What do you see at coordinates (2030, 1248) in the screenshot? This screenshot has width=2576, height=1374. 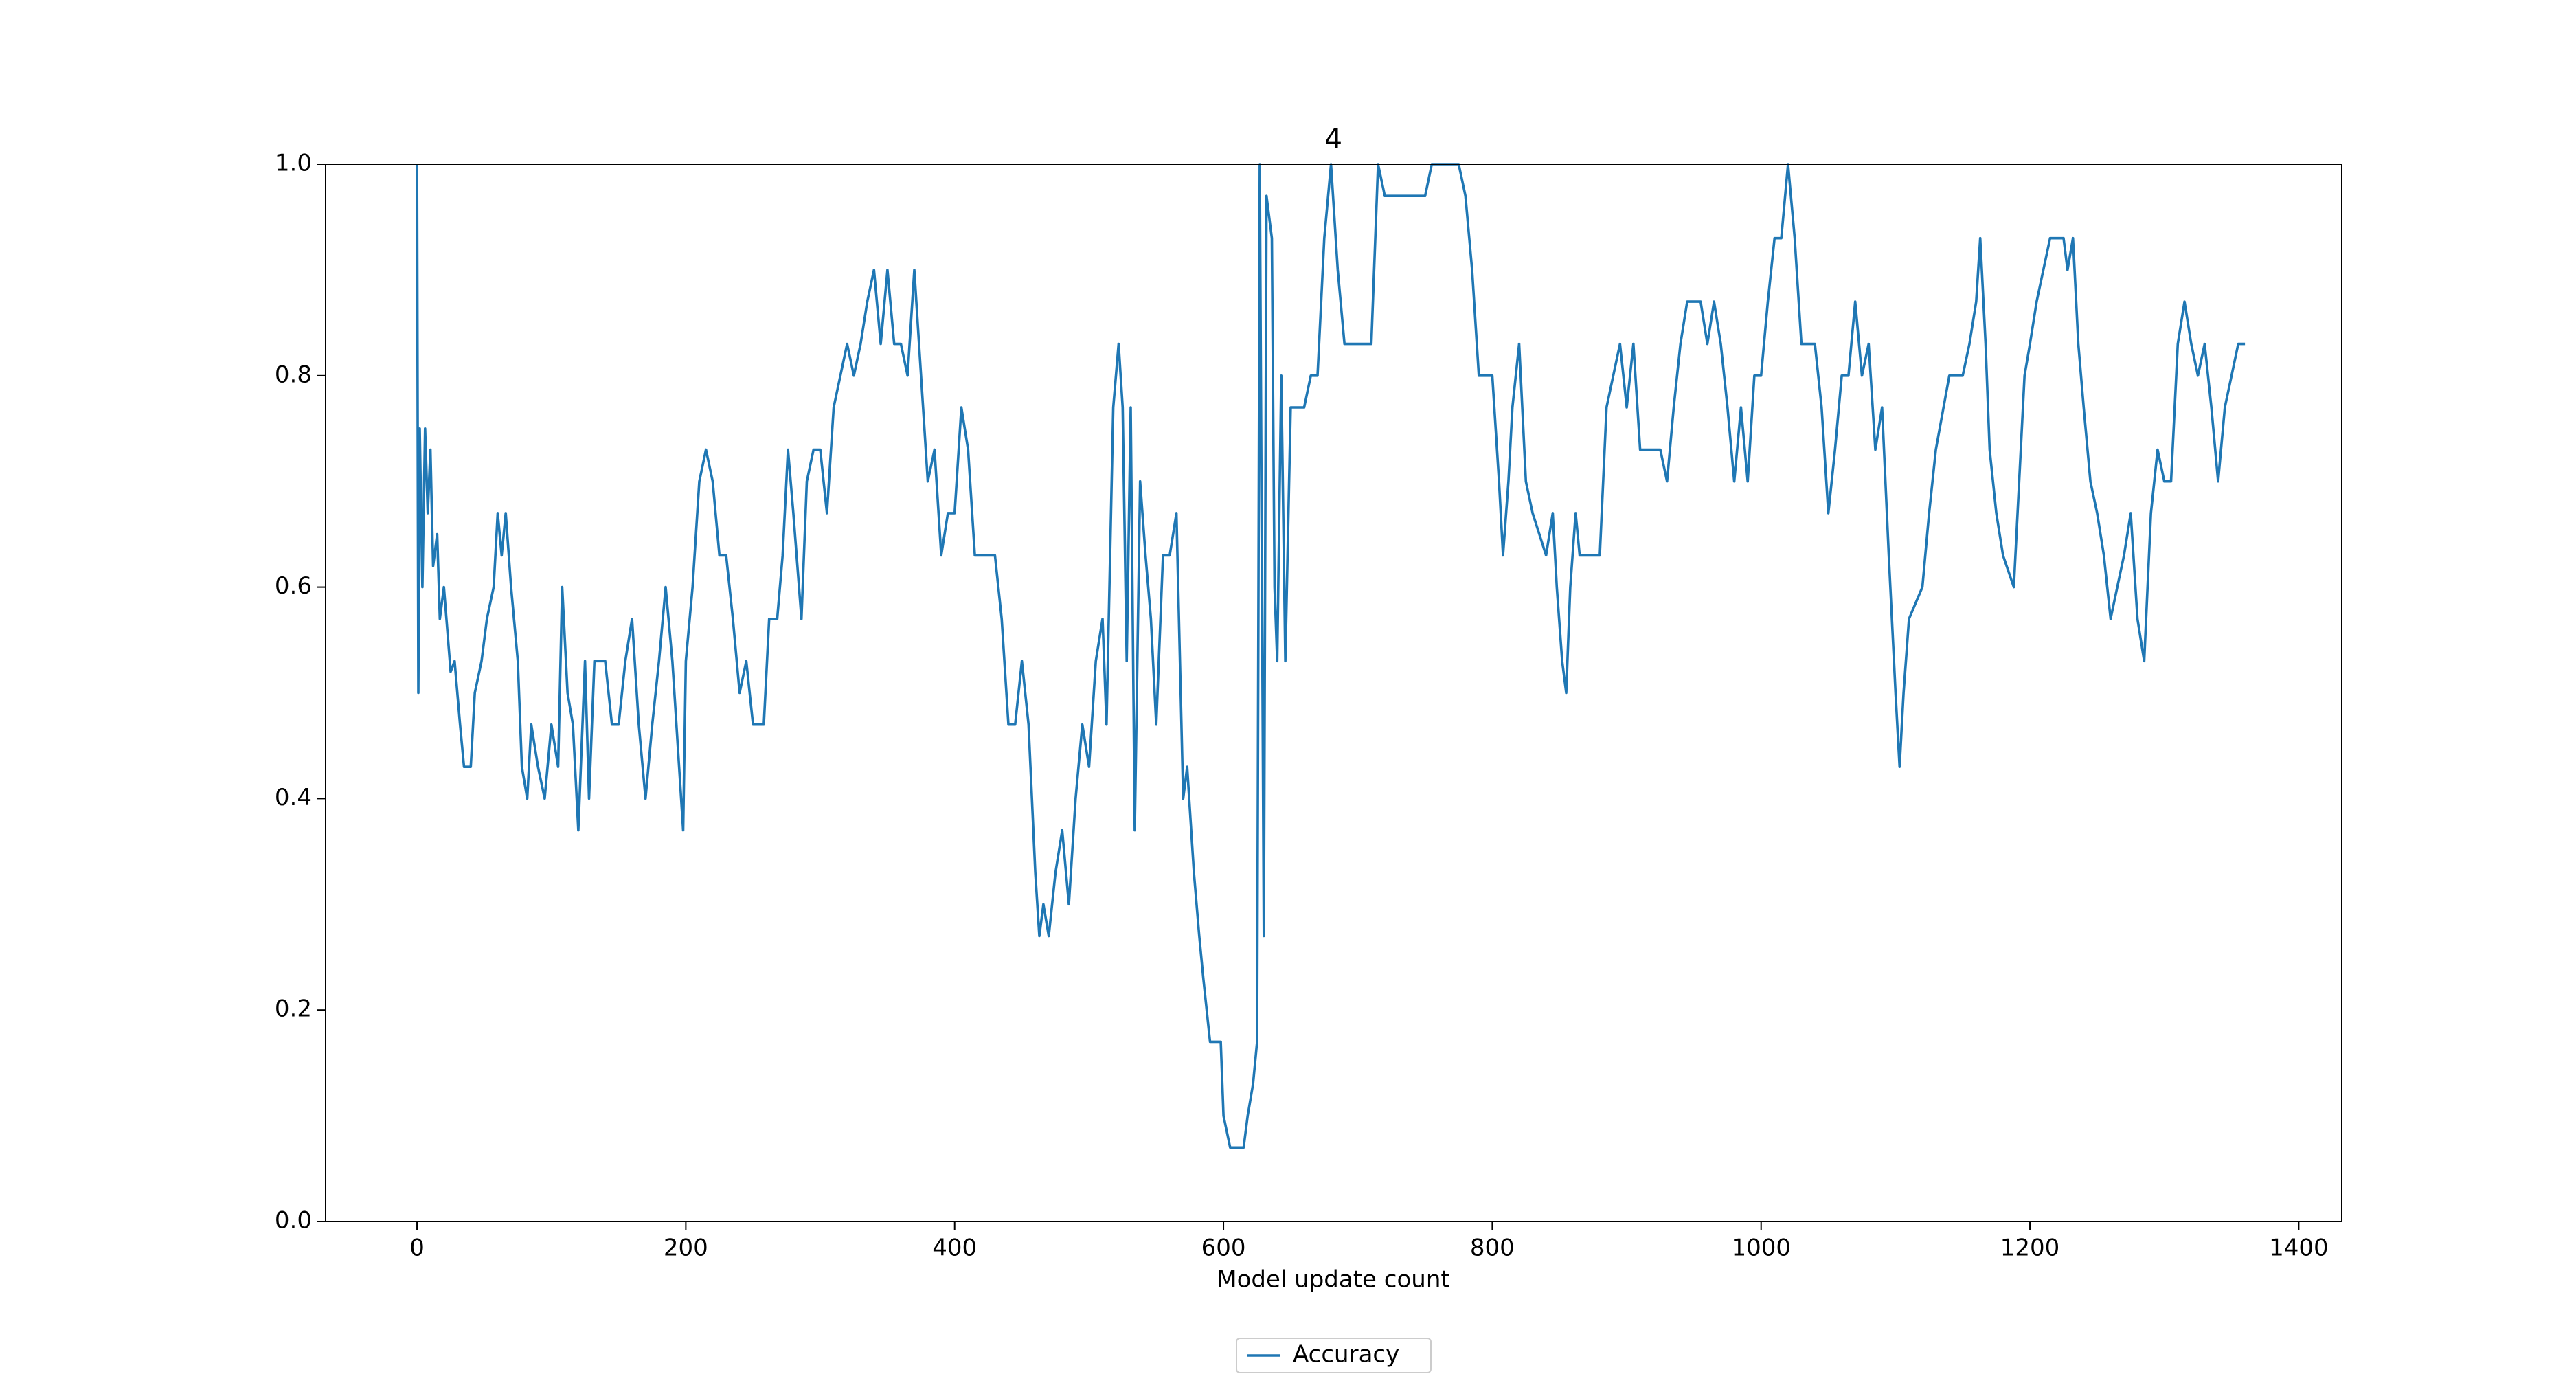 I see `x-tick-label: 1200` at bounding box center [2030, 1248].